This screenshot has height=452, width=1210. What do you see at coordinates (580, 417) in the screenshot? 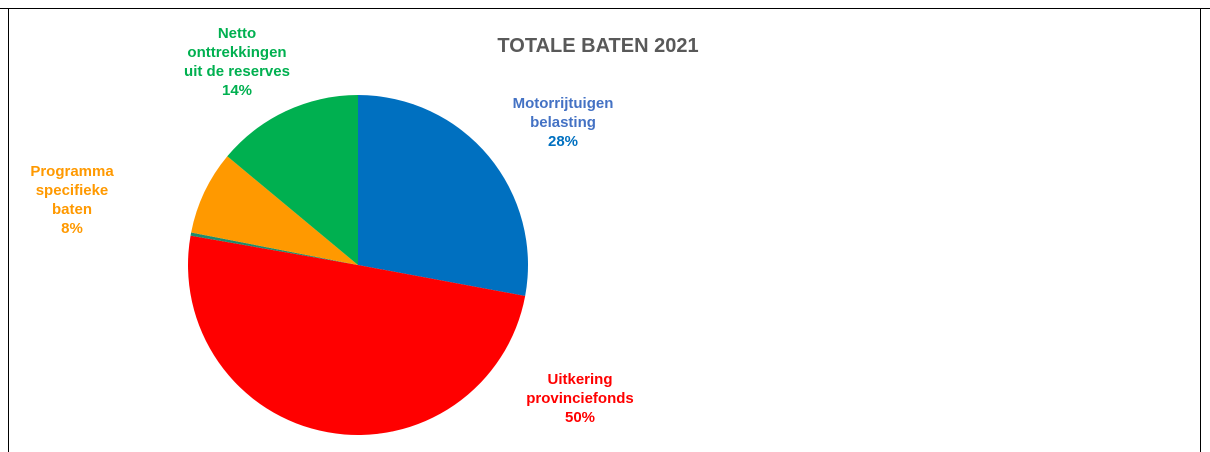
I see `slice-value-label: 50%` at bounding box center [580, 417].